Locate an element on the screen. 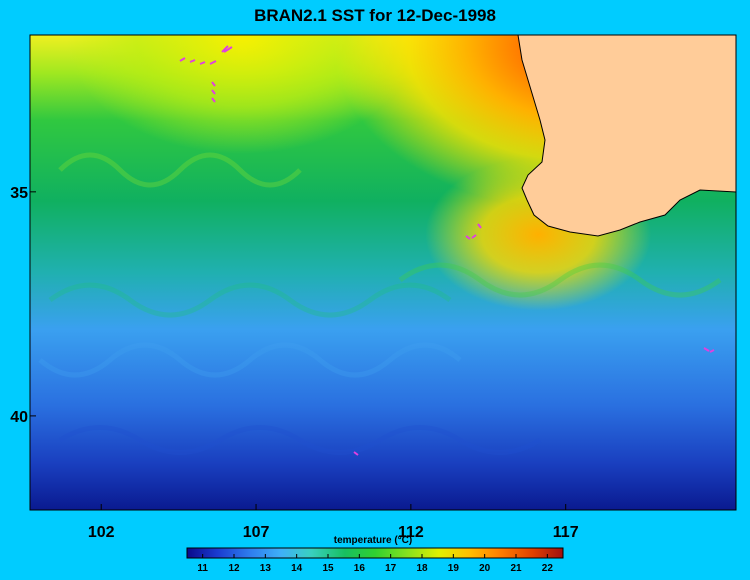 Image resolution: width=750 pixels, height=580 pixels. marker-south is located at coordinates (356, 453).